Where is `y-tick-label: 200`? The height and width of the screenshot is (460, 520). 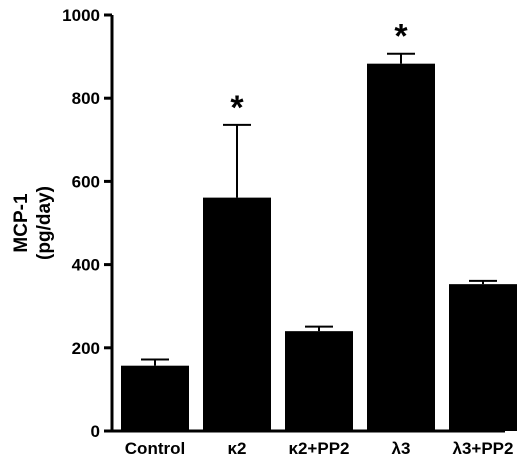
y-tick-label: 200 is located at coordinates (86, 348).